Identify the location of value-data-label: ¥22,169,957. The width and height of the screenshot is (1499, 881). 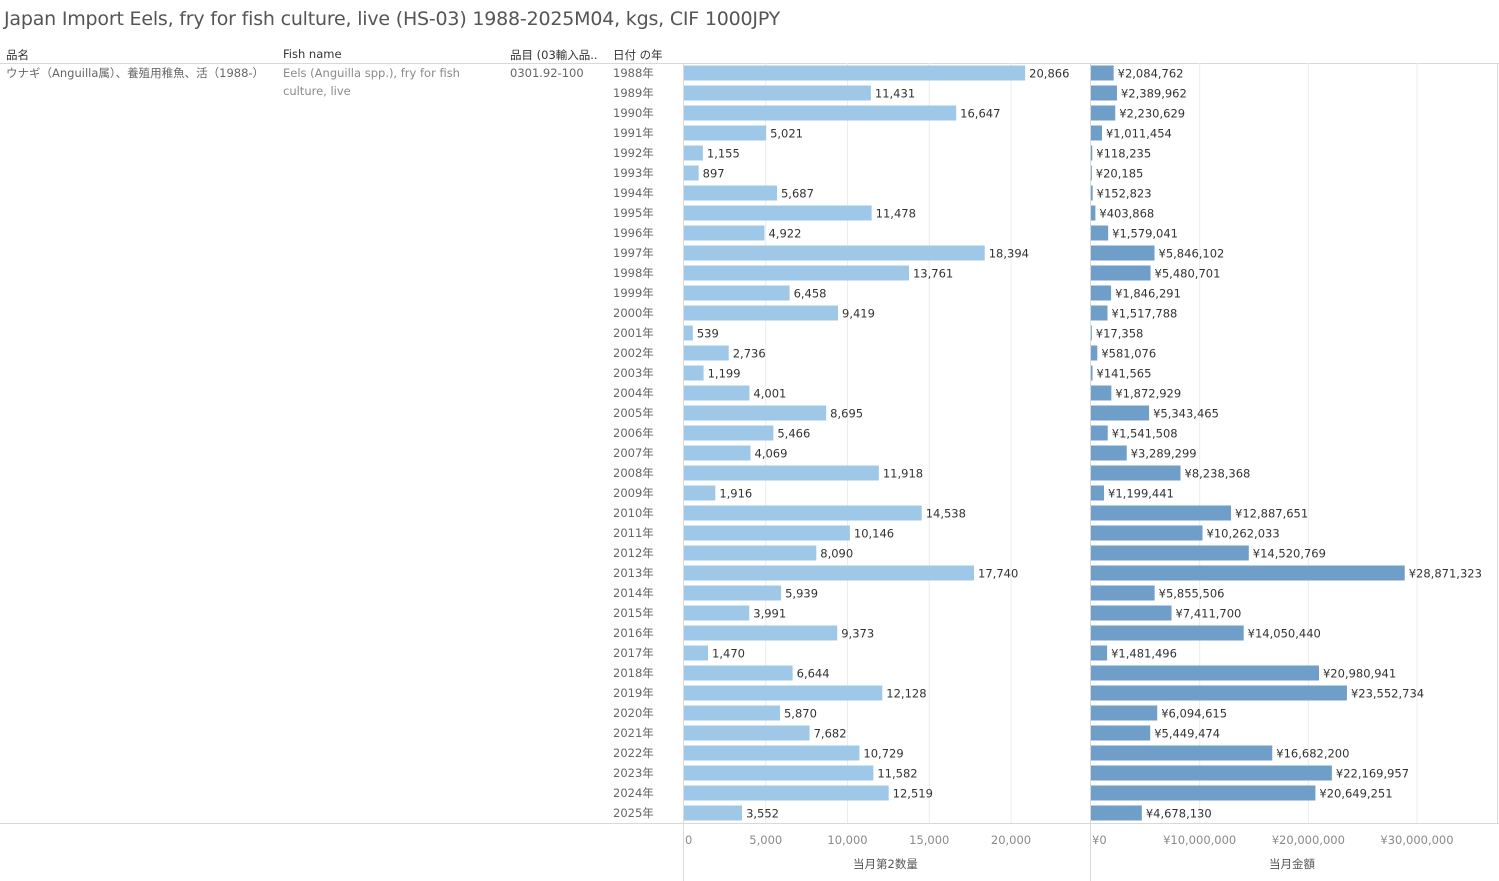
(1372, 774).